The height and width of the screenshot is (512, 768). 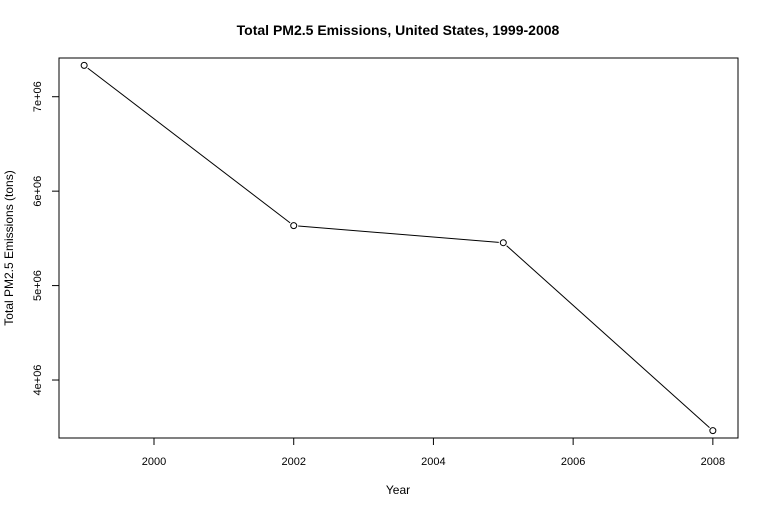 What do you see at coordinates (38, 285) in the screenshot?
I see `y-tick-label: 5e+06` at bounding box center [38, 285].